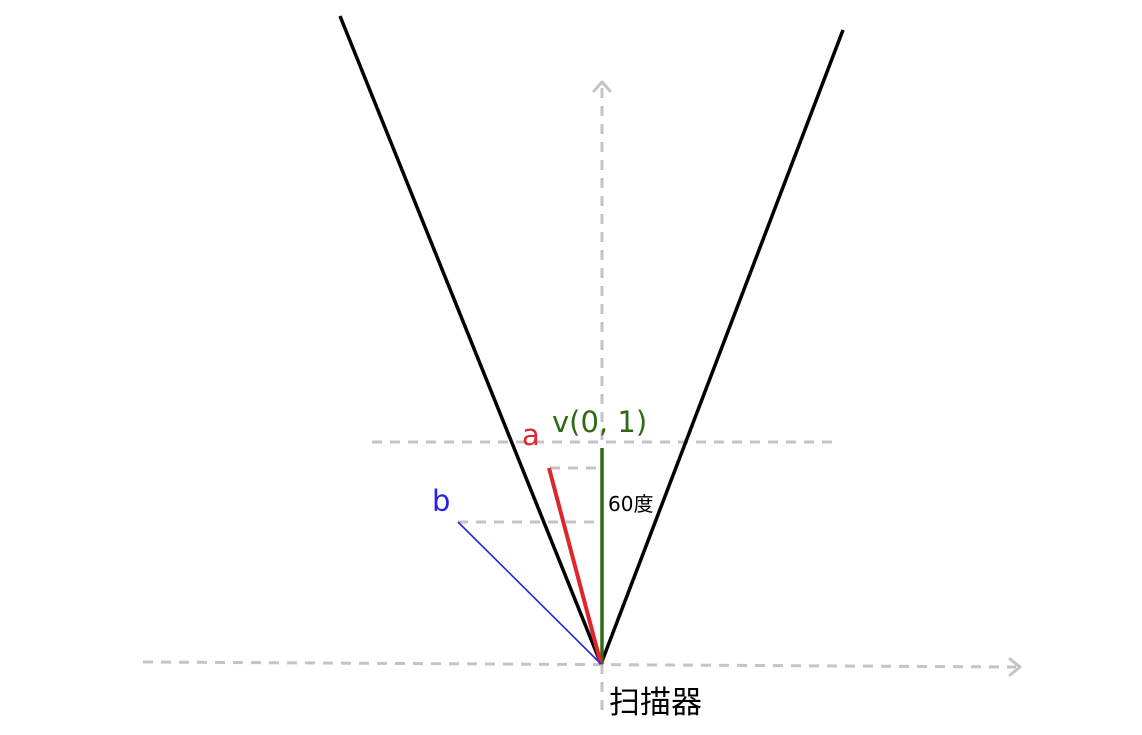  I want to click on vector-b, so click(529, 593).